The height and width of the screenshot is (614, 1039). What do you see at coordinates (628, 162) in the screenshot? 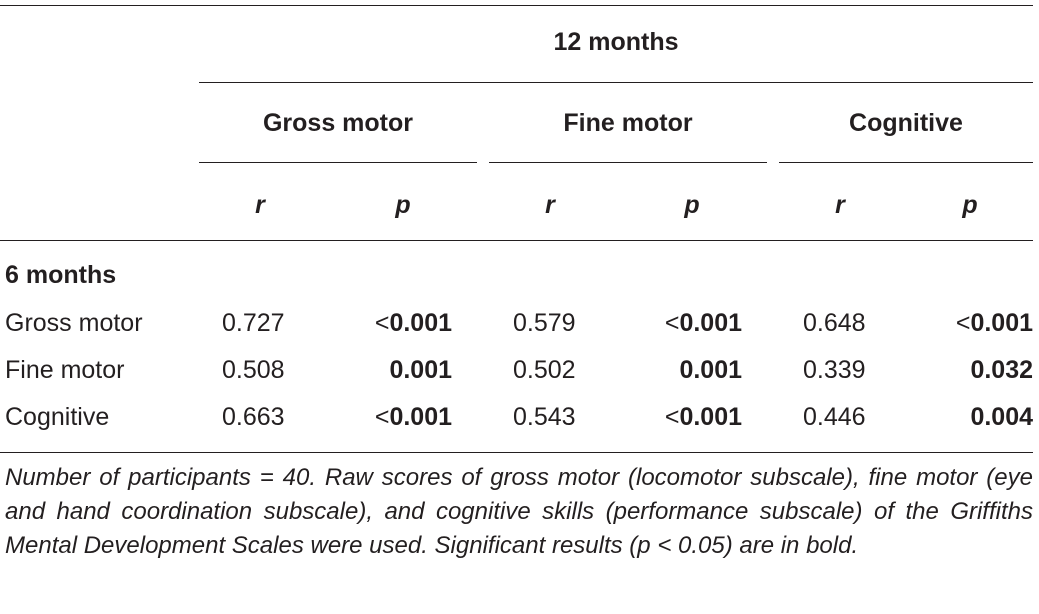
I see `fine-motor-header-rule` at bounding box center [628, 162].